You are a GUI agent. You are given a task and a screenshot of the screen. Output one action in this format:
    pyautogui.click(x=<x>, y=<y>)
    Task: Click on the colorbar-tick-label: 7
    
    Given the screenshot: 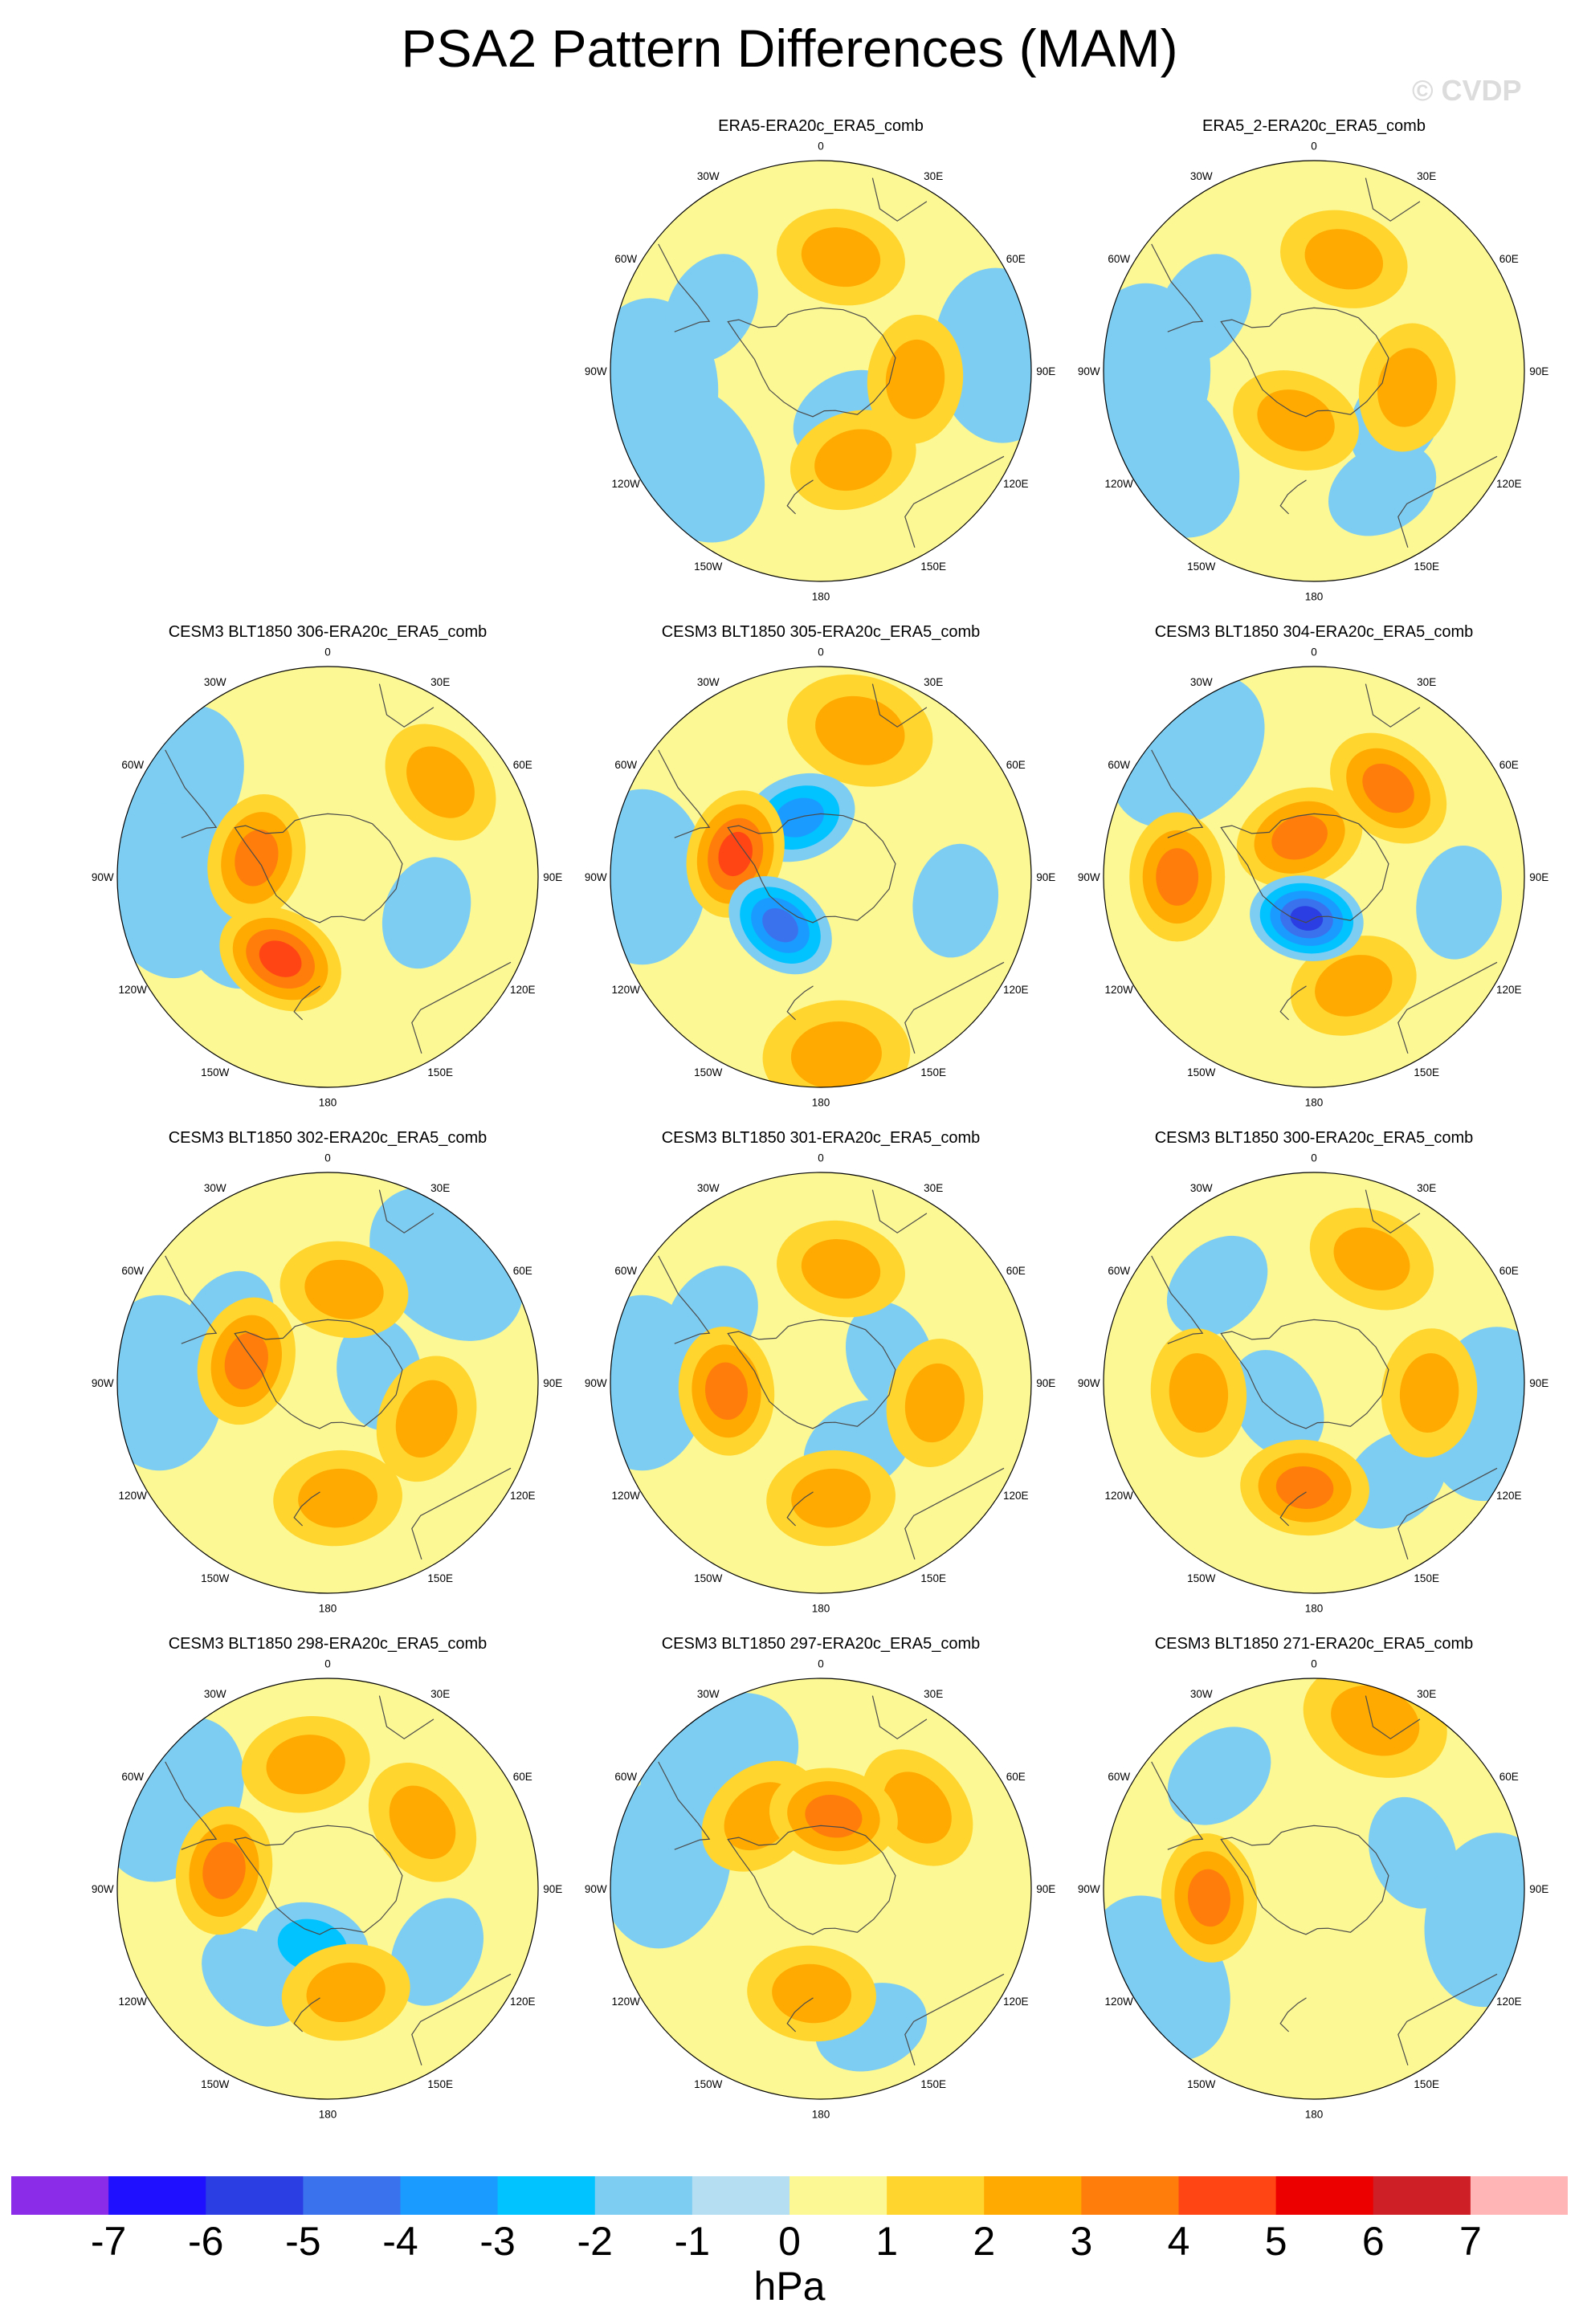 What is the action you would take?
    pyautogui.click(x=1470, y=2242)
    